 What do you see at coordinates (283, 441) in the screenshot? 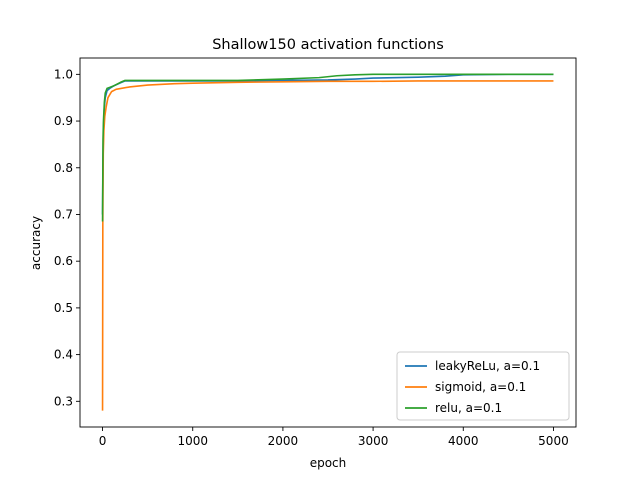
I see `x-tick-label: 2000` at bounding box center [283, 441].